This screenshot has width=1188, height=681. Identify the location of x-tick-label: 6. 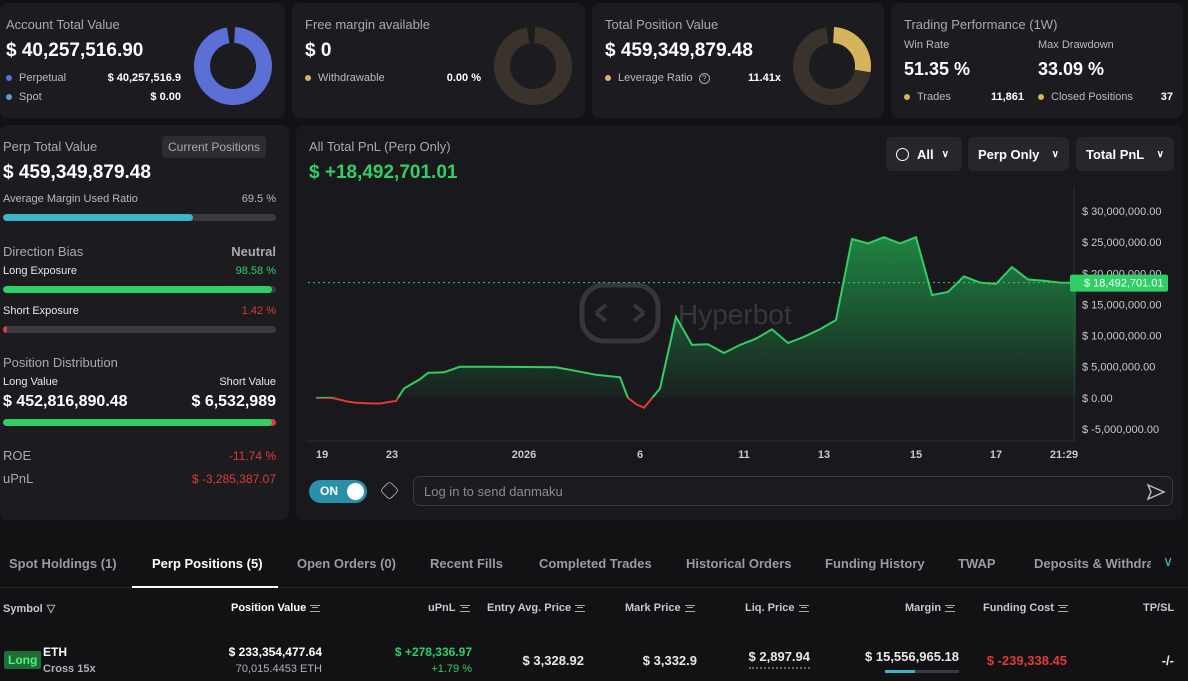
(640, 455).